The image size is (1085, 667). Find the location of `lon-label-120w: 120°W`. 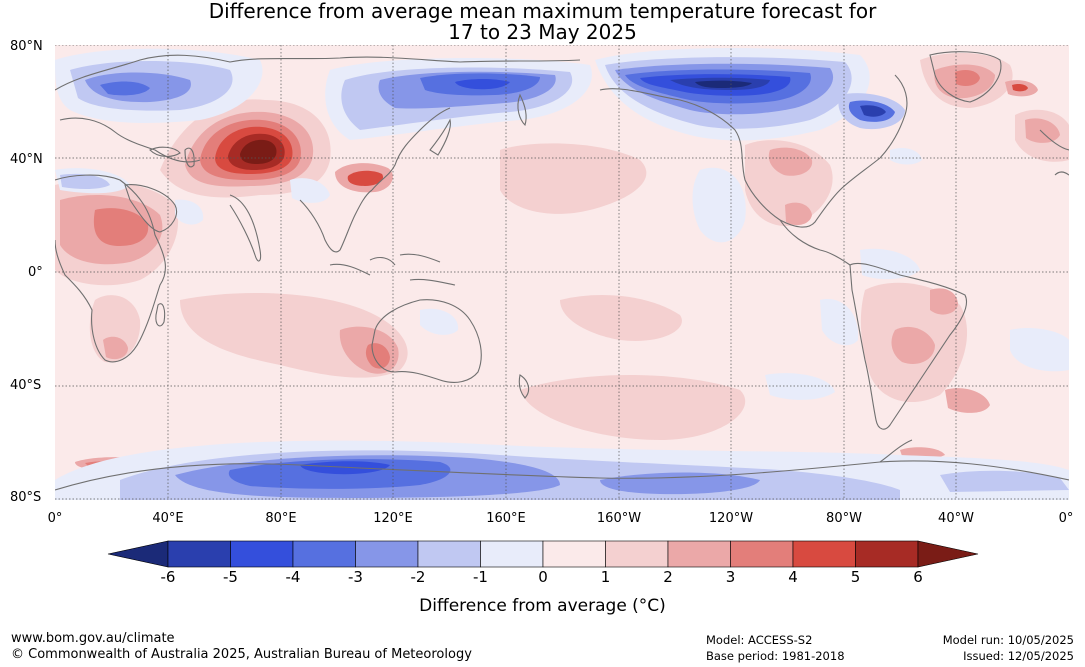

lon-label-120w: 120°W is located at coordinates (731, 518).